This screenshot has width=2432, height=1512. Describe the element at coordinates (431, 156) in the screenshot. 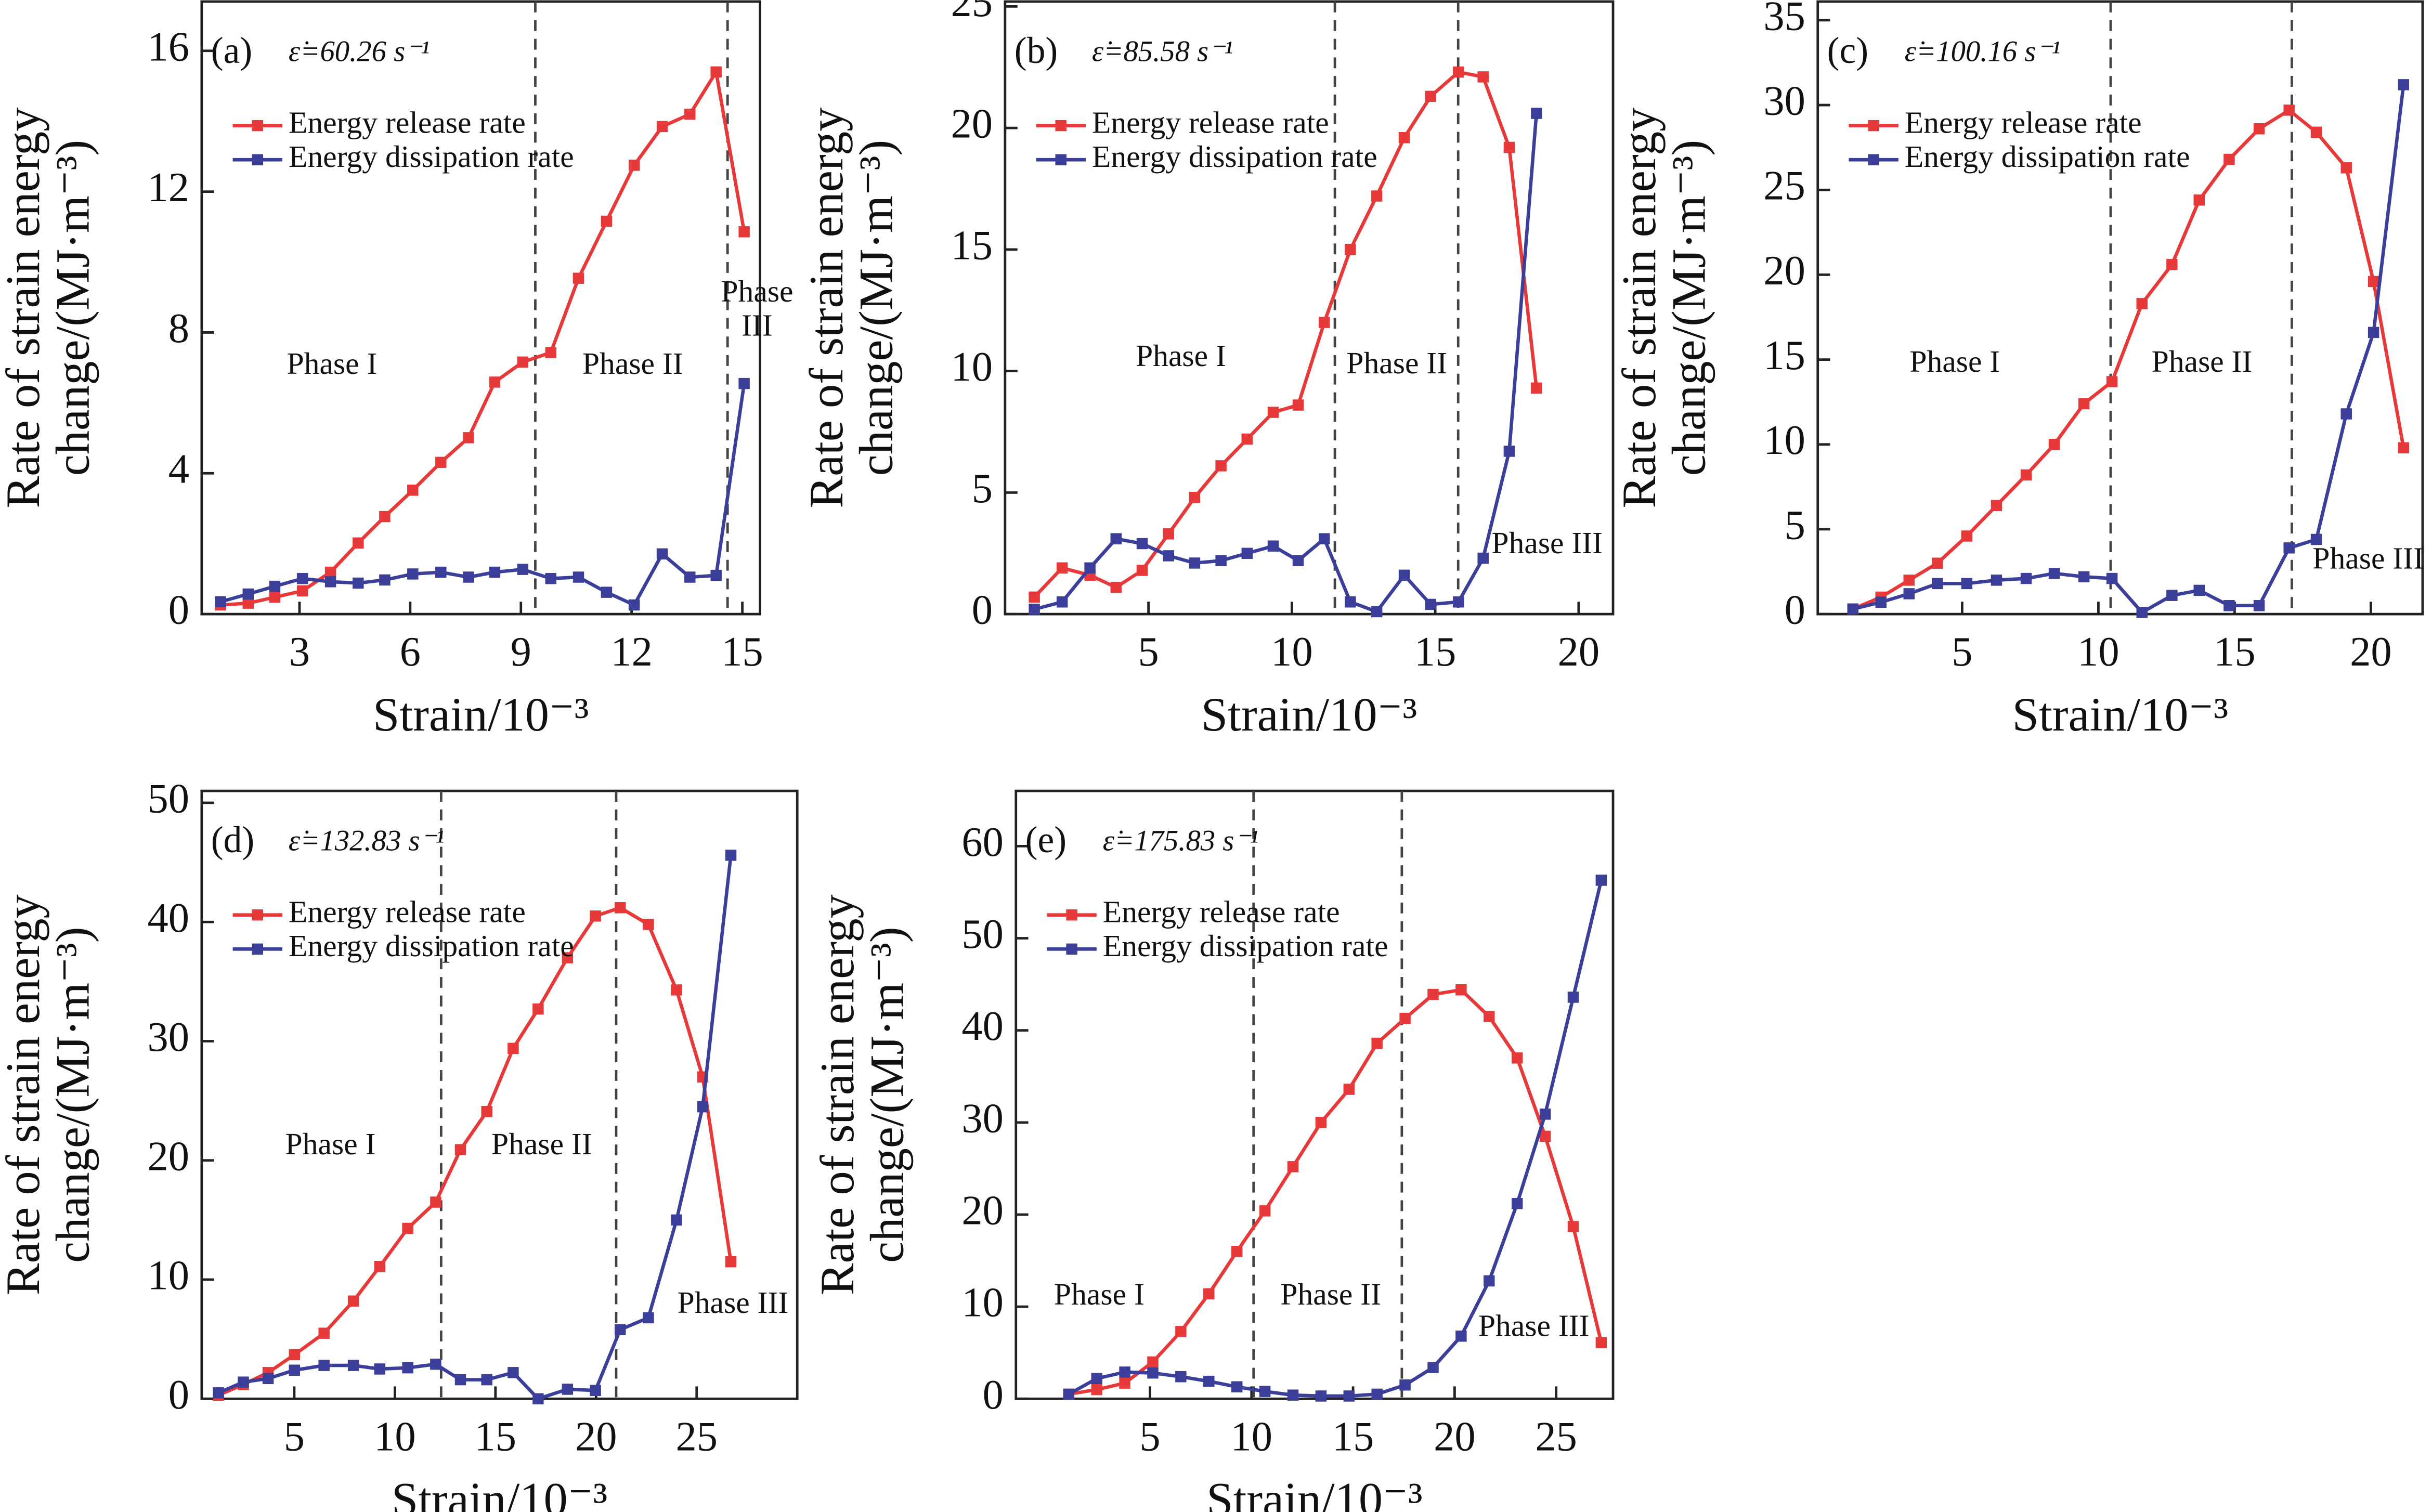

I see `legend-label: Energy dissipation rate` at that location.